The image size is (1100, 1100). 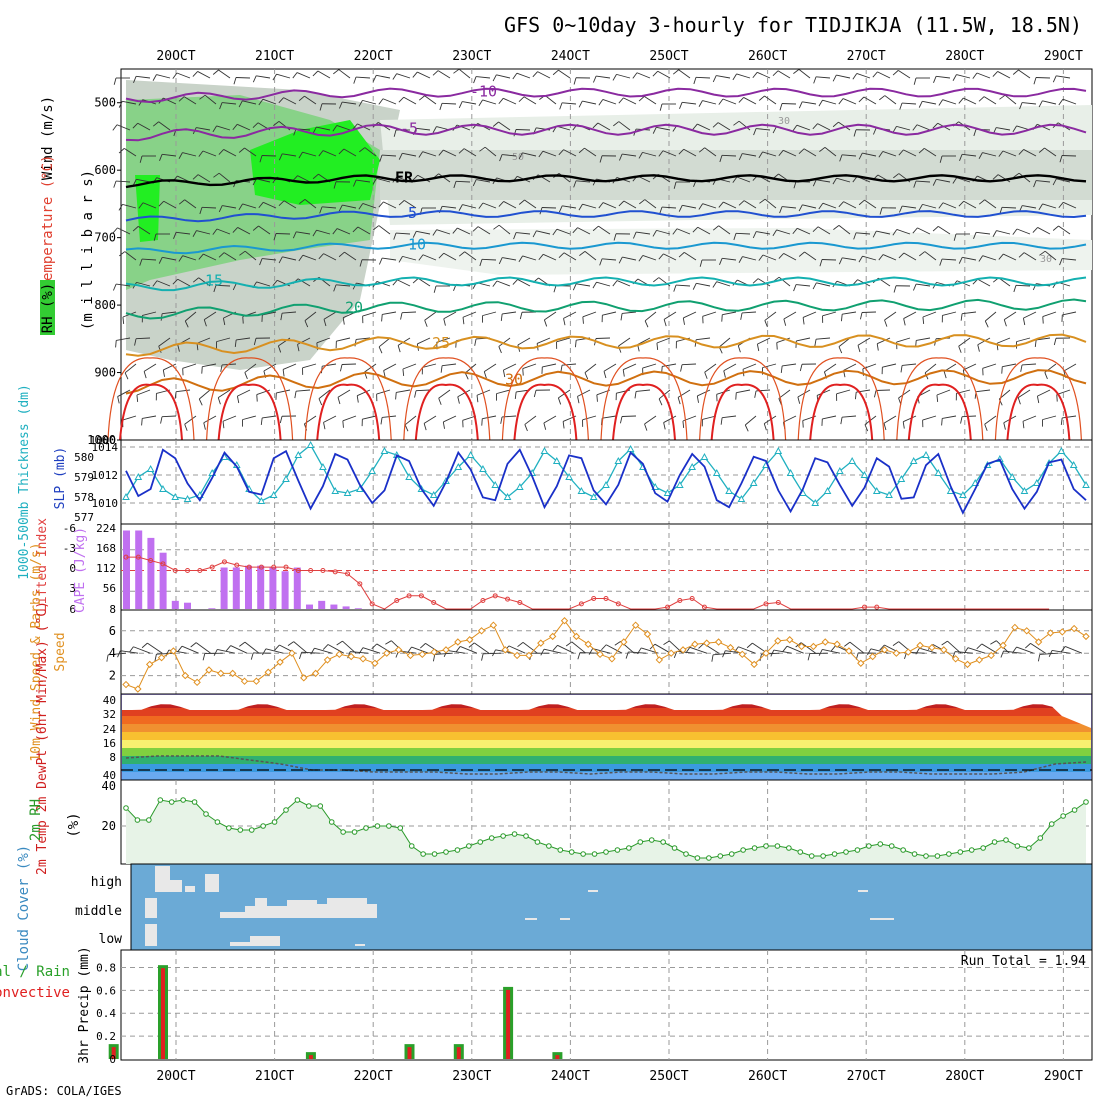 I want to click on isotherm-35-loop, so click(x=348, y=412).